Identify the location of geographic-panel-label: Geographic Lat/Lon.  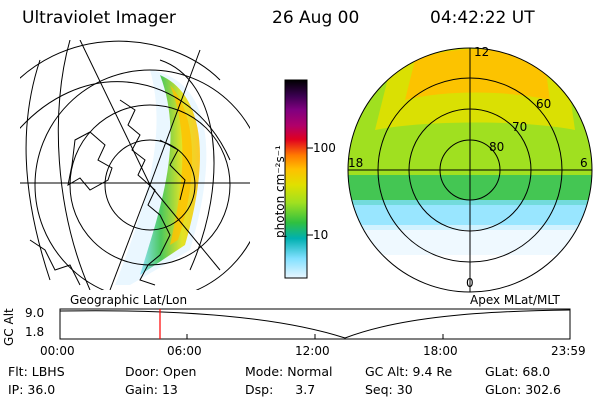
(129, 300).